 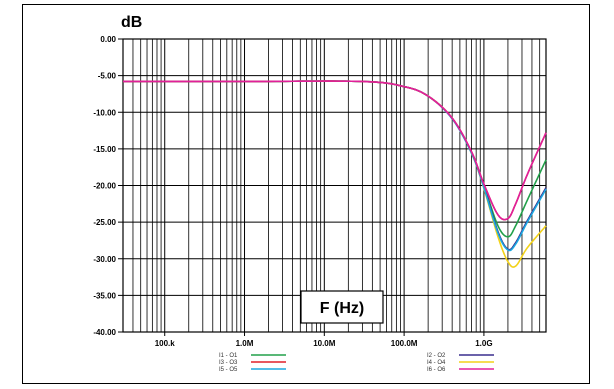 What do you see at coordinates (108, 39) in the screenshot?
I see `y-tick-label: 0.00` at bounding box center [108, 39].